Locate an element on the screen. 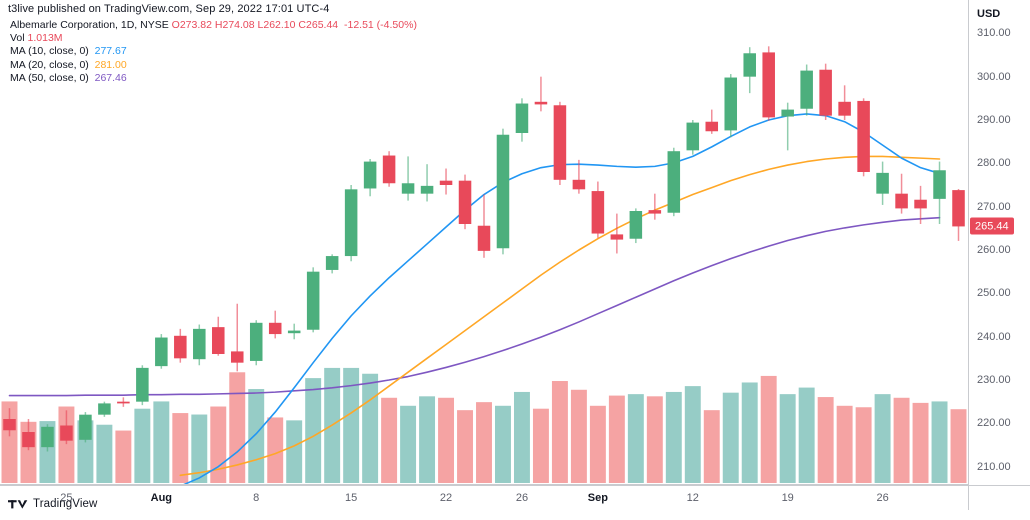  legend-row-ma50: MA (50, close, 0) 267.46 is located at coordinates (213, 78).